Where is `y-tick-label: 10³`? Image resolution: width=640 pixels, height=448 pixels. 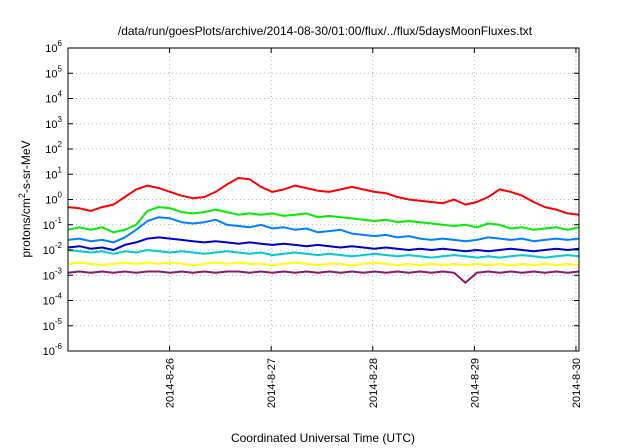
y-tick-label: 10³ is located at coordinates (53, 123).